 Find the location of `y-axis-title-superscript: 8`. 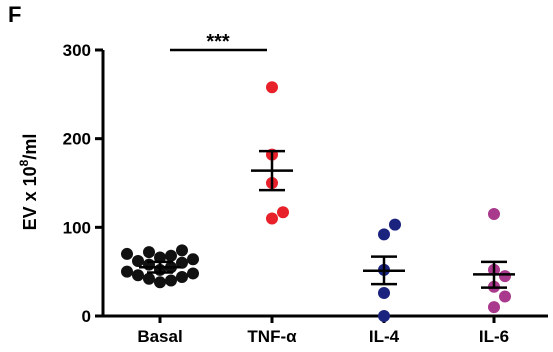

y-axis-title-superscript: 8 is located at coordinates (24, 162).